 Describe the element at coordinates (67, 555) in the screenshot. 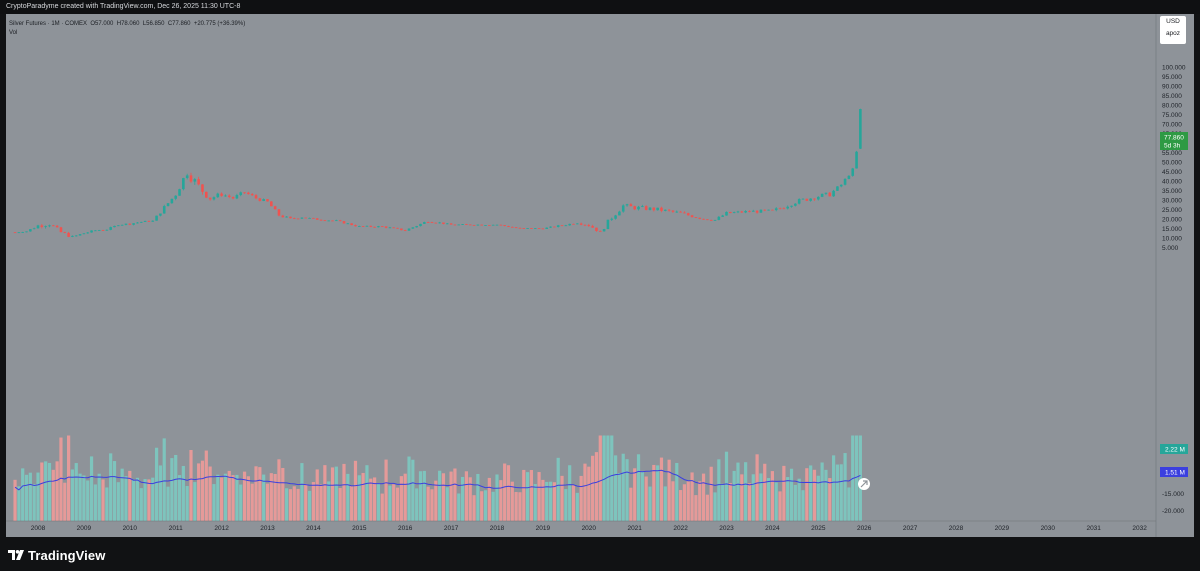

I see `brand-name: TradingView` at that location.